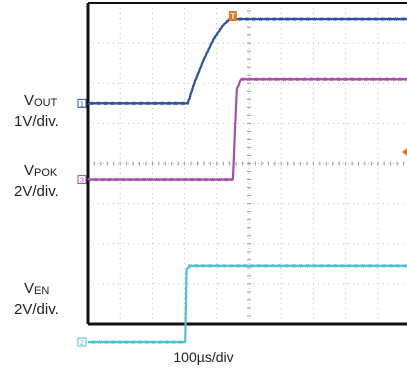 Image resolution: width=407 pixels, height=384 pixels. I want to click on trigger-marker-label: T, so click(232, 16).